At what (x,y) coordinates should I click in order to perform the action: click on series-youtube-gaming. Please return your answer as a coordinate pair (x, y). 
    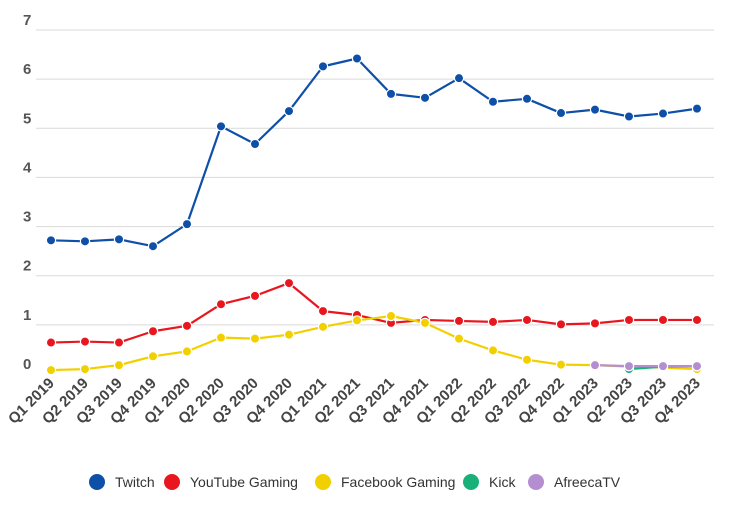
    Looking at the image, I should click on (374, 312).